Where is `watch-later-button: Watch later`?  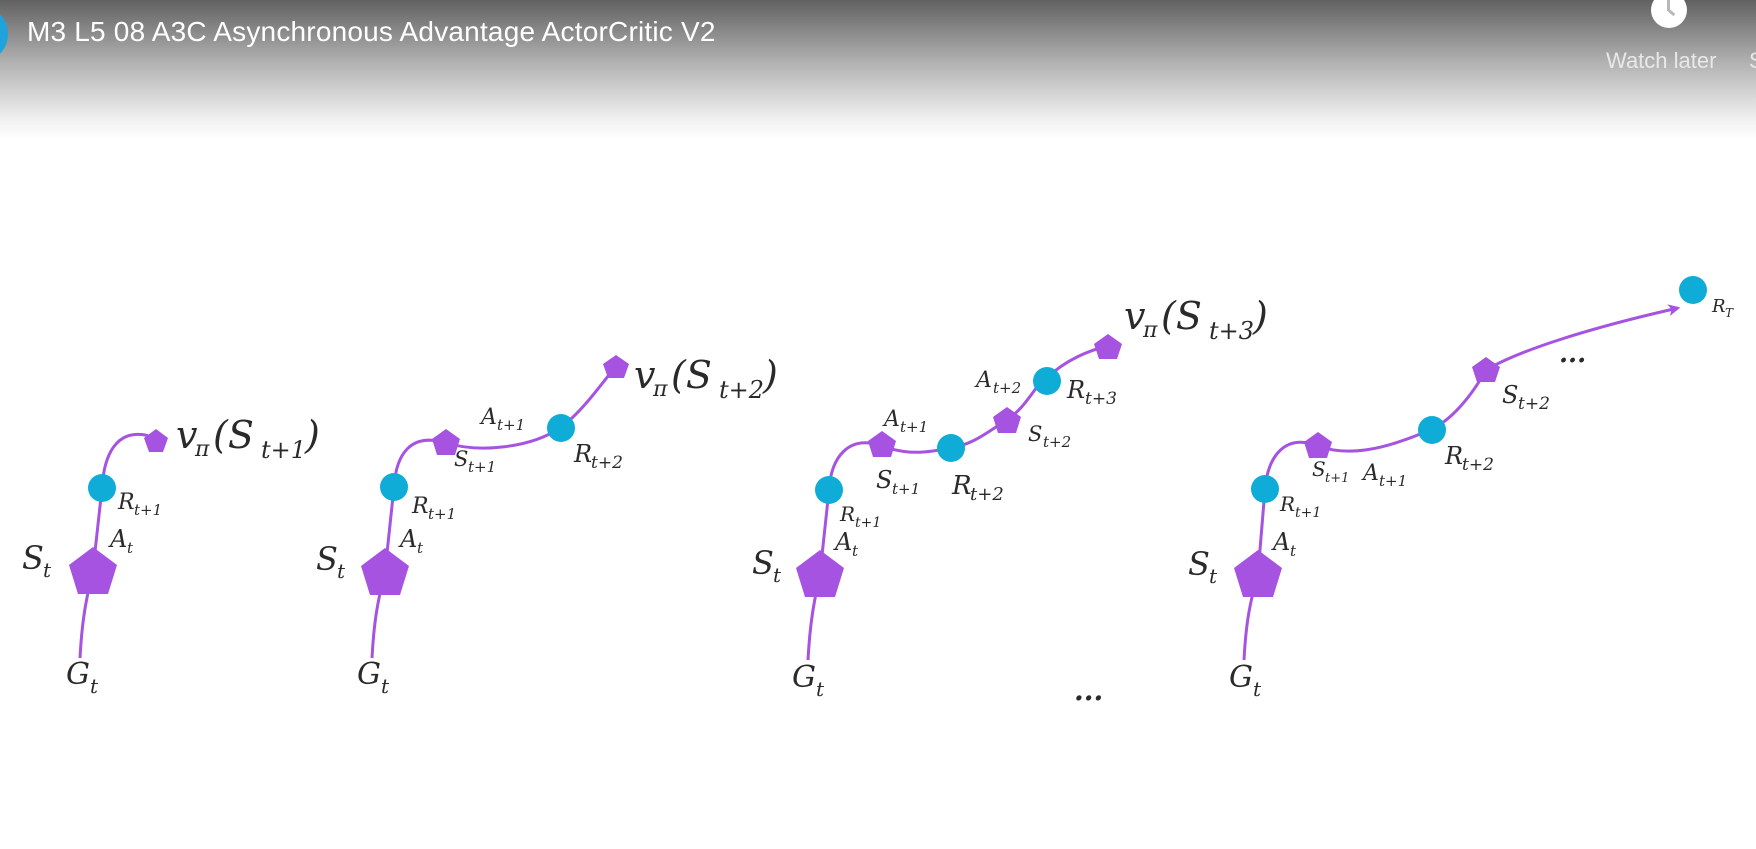 watch-later-button: Watch later is located at coordinates (1668, 40).